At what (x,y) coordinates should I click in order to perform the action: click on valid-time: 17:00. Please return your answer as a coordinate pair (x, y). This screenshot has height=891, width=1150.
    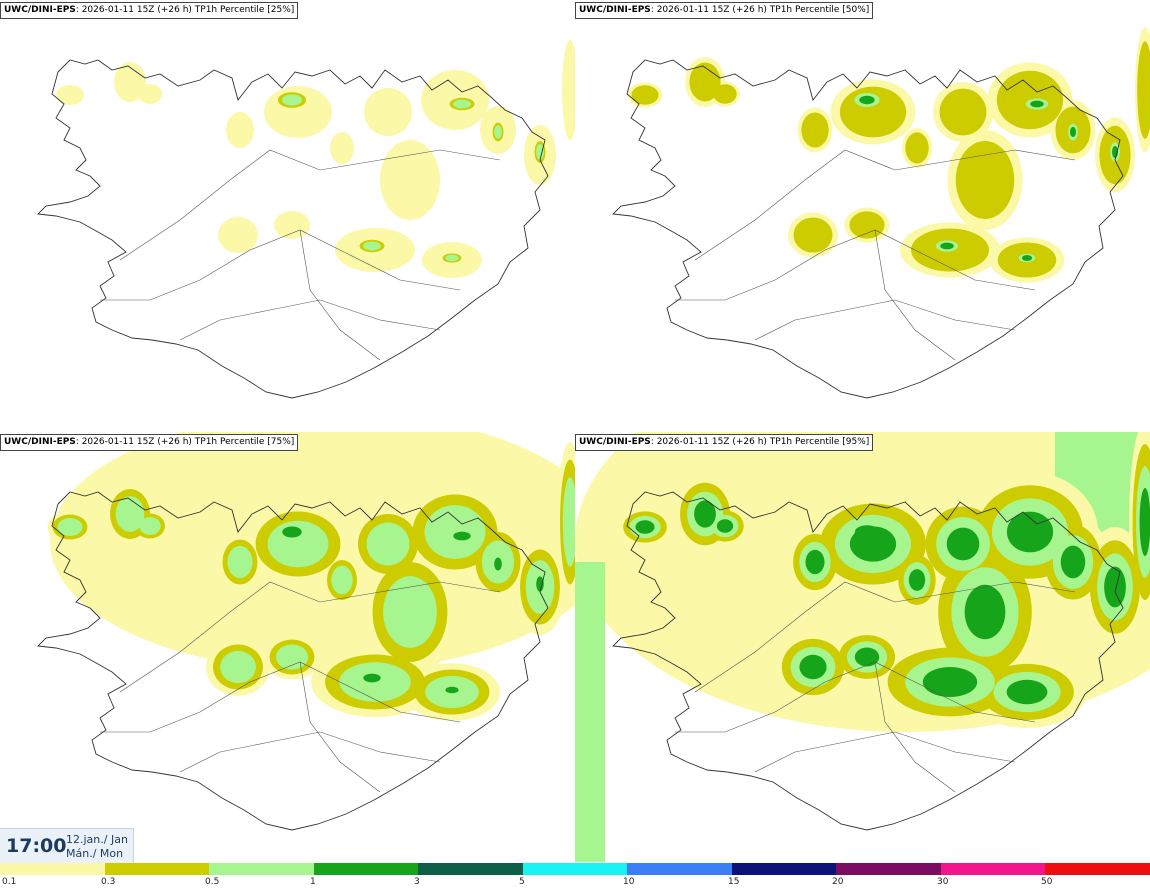
    Looking at the image, I should click on (36, 846).